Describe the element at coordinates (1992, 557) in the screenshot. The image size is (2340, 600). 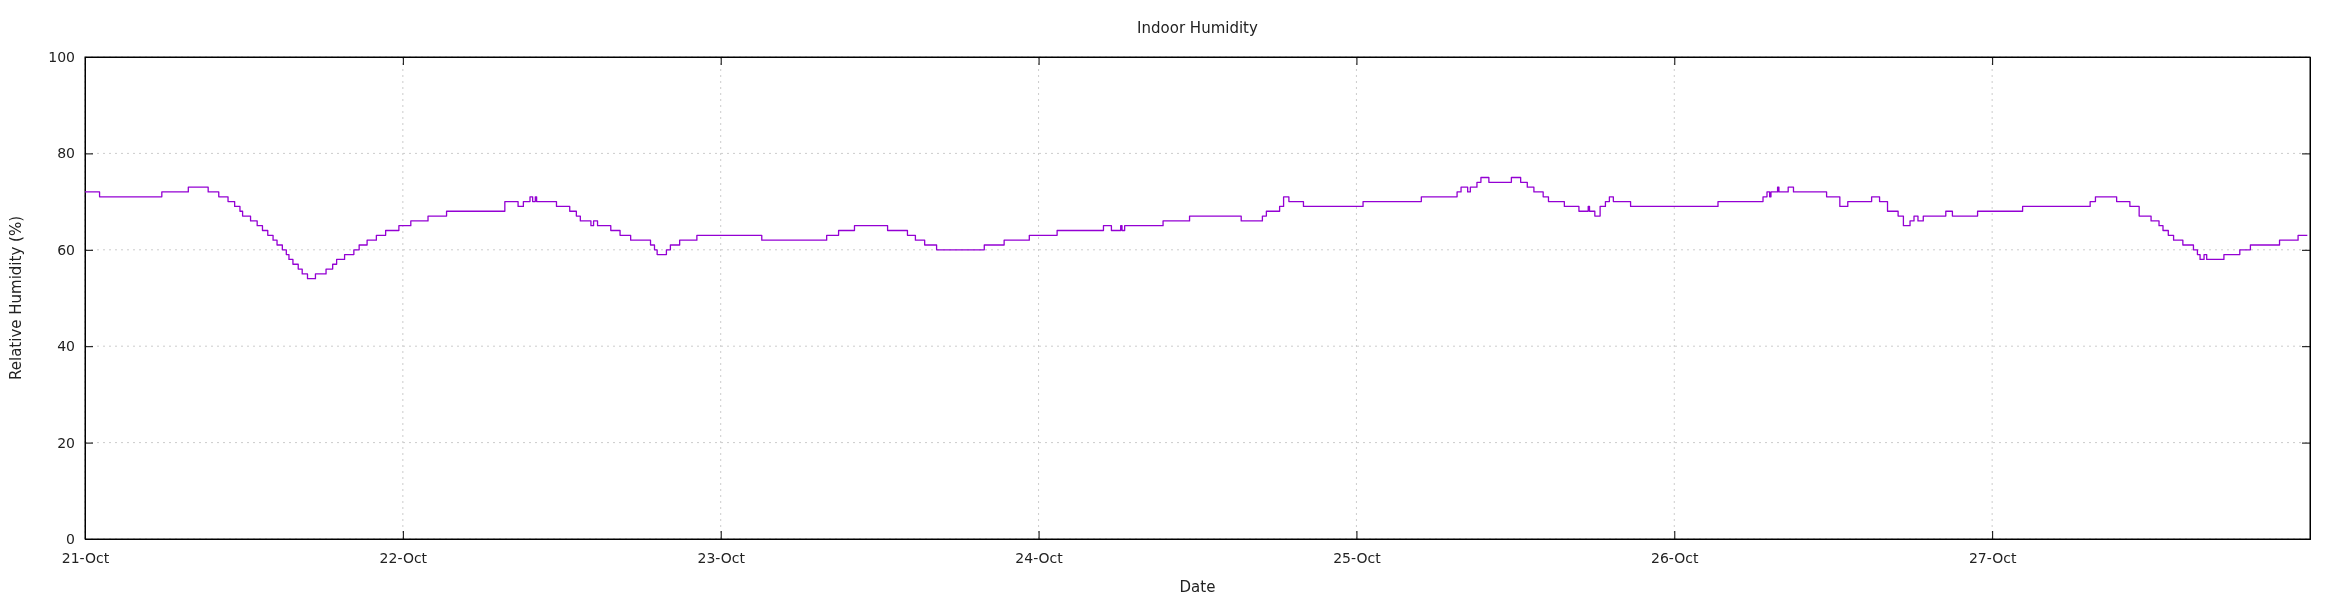
I see `x-tick-label: 27-Oct` at that location.